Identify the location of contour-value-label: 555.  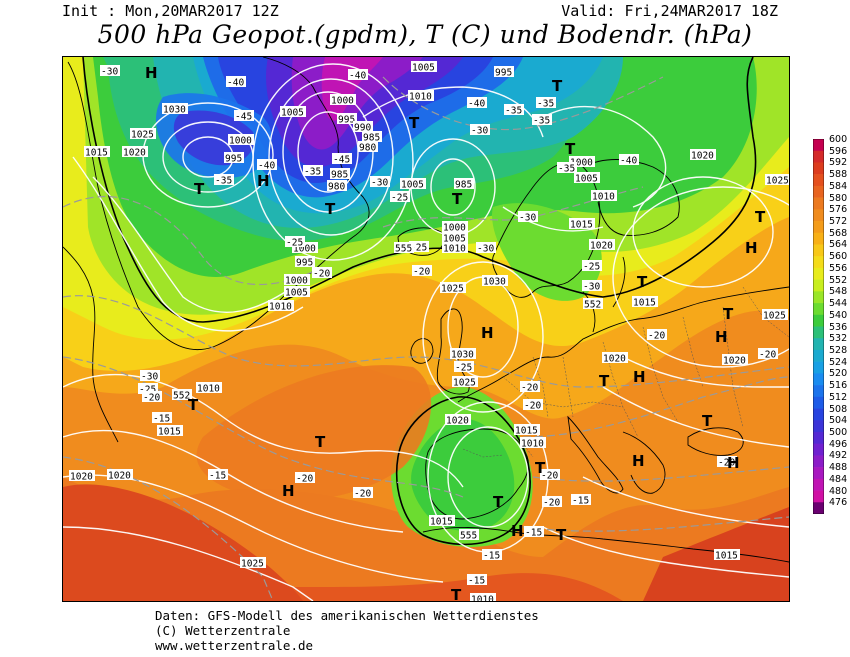
(469, 535).